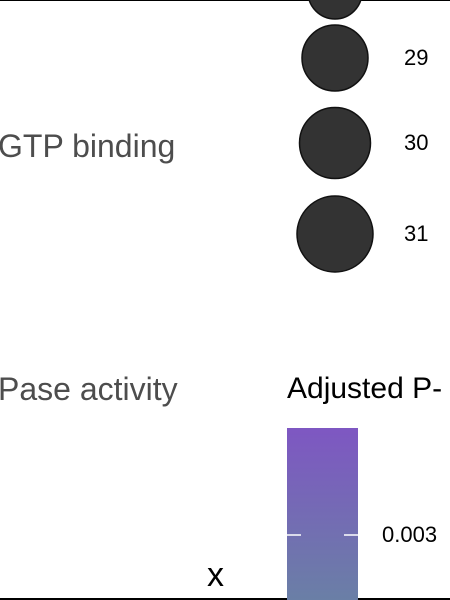 This screenshot has width=450, height=600. I want to click on size-legend-label-30: 30, so click(416, 142).